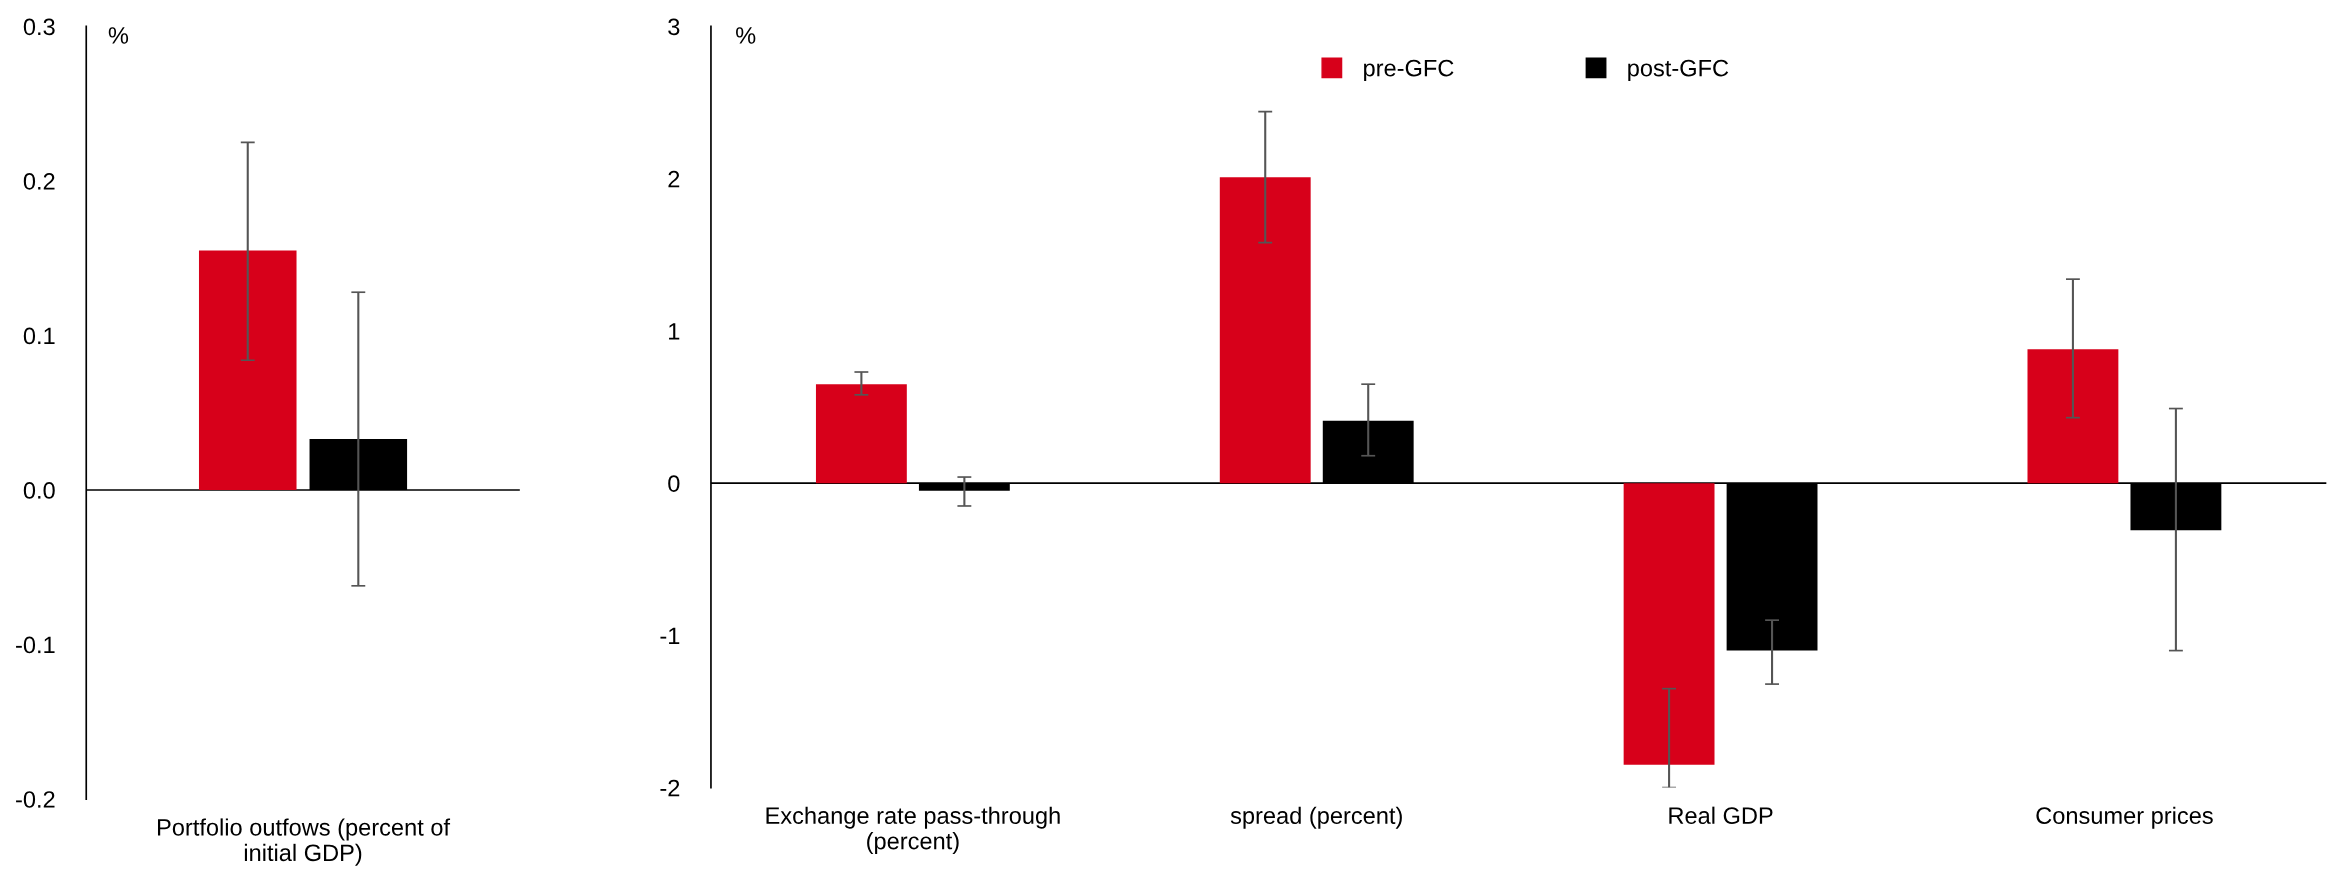  What do you see at coordinates (35, 799) in the screenshot?
I see `y-tick-label: -0.2` at bounding box center [35, 799].